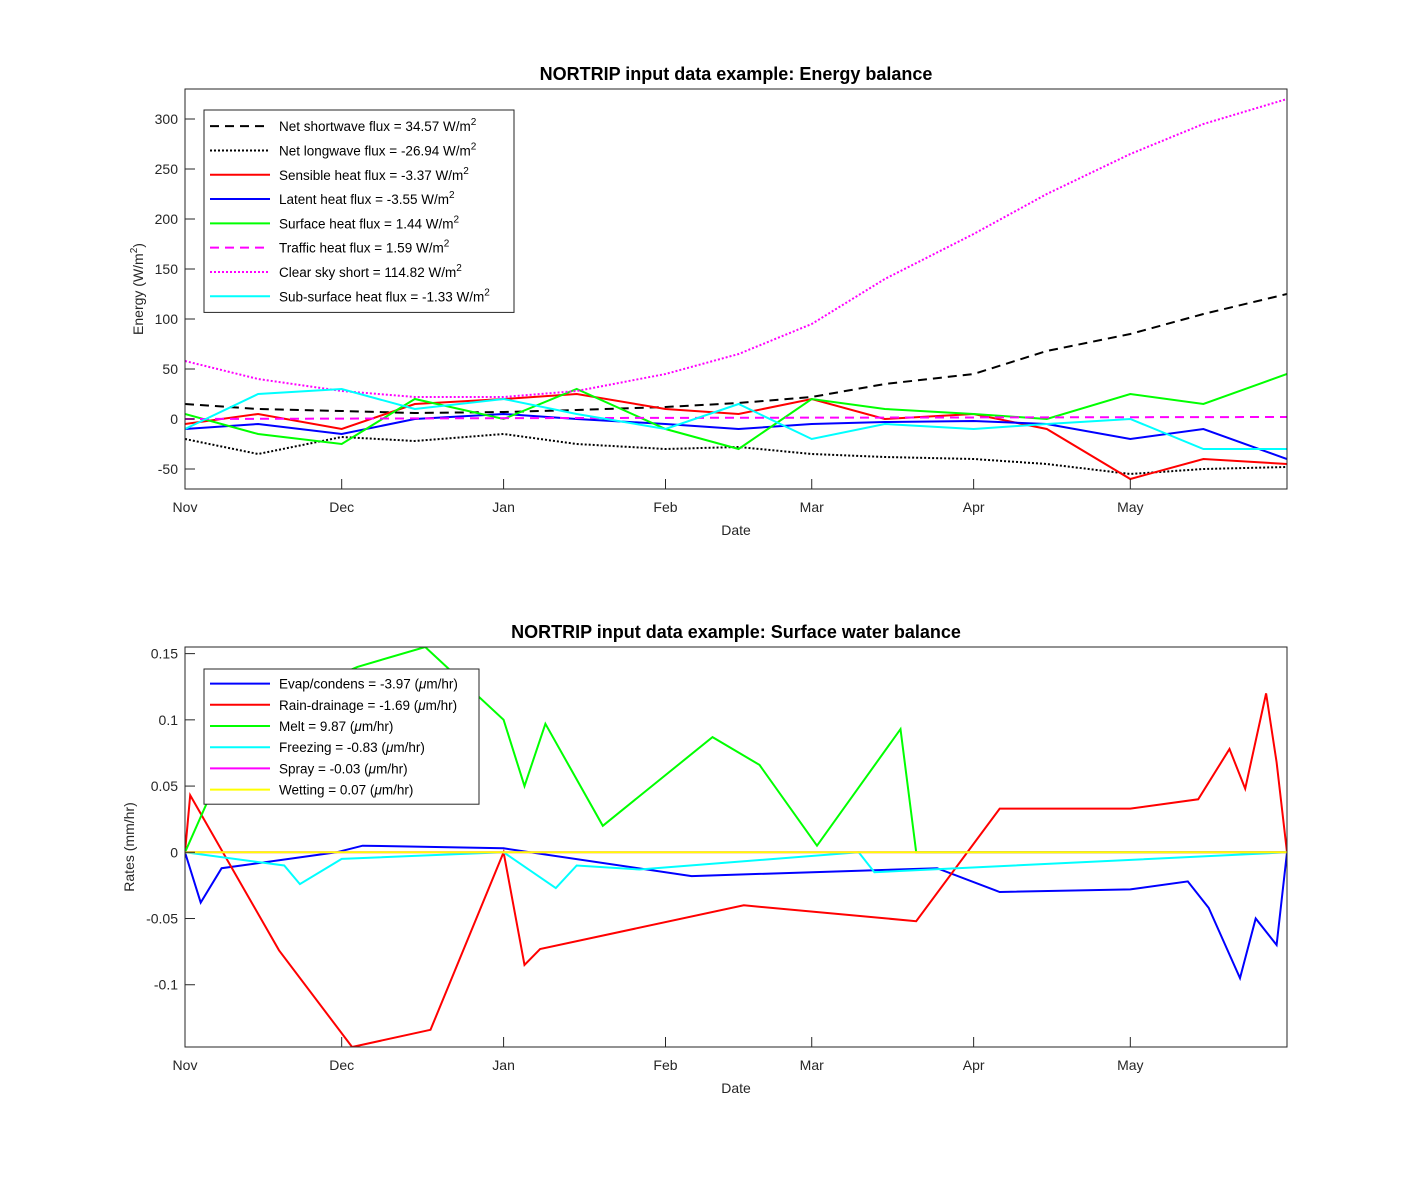  Describe the element at coordinates (175, 294) in the screenshot. I see `energy-y-axis: 300 250 200 150 100 50 0 -50` at that location.